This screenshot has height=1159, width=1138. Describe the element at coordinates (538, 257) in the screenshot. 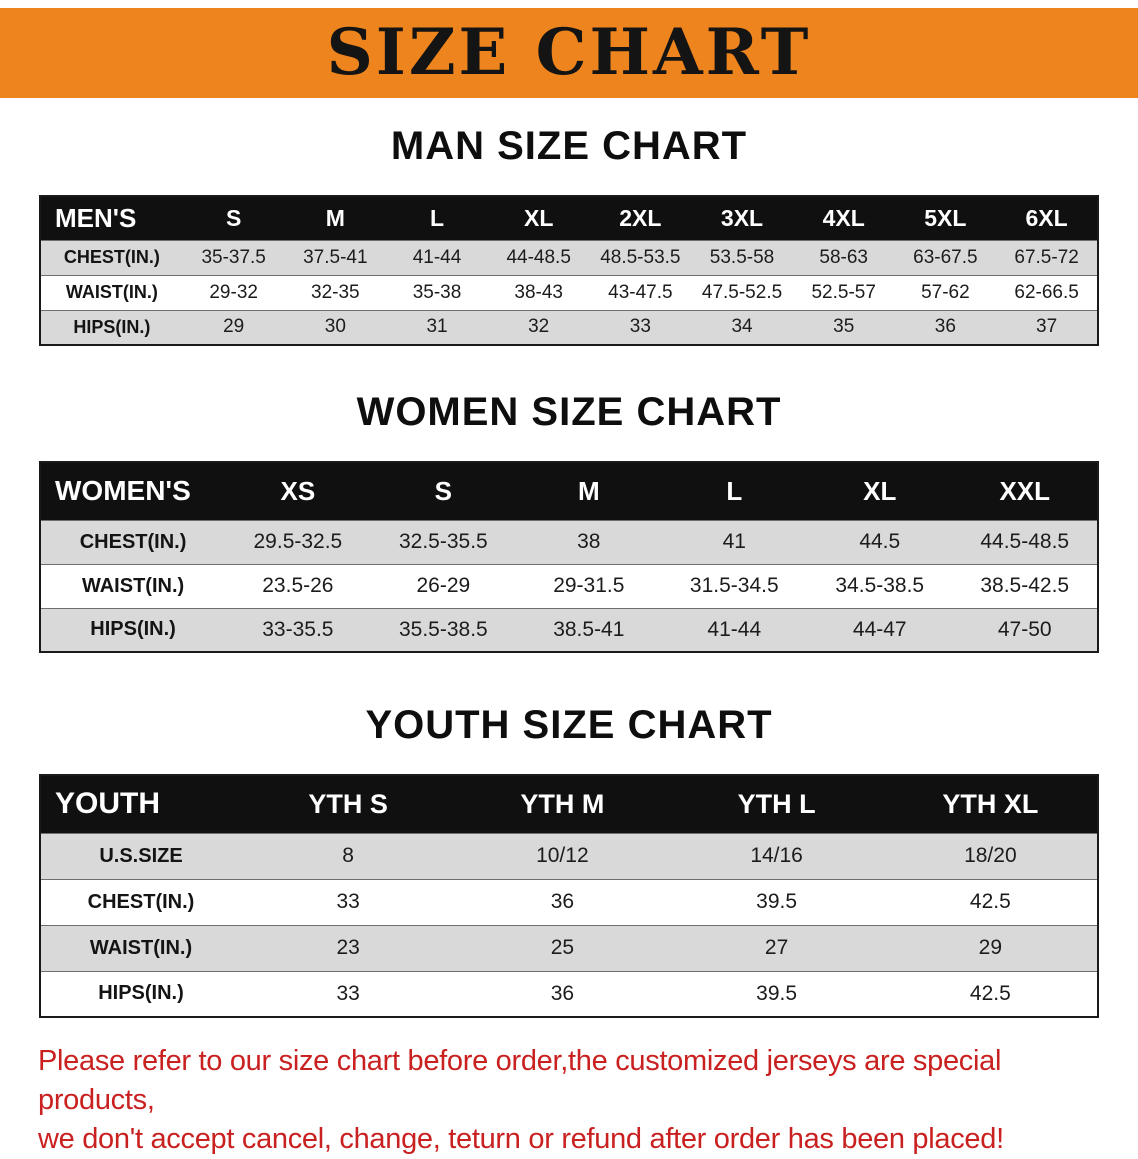

I see `table-cell: 44-48.5` at that location.